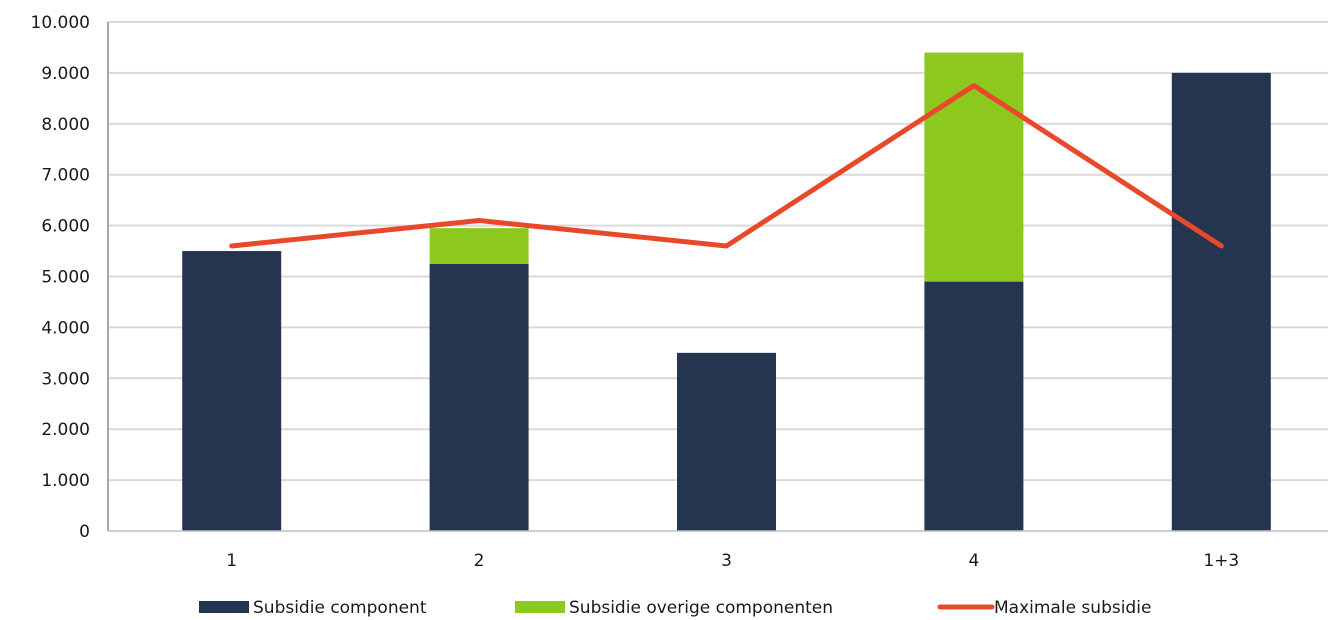  I want to click on legend-label-subsidie-component: Subsidie component, so click(340, 608).